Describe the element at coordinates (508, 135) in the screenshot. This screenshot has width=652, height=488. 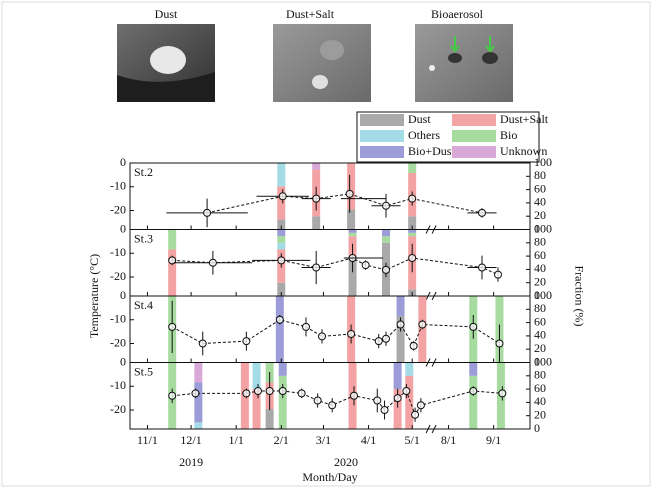
I see `legend-label: Bio` at that location.